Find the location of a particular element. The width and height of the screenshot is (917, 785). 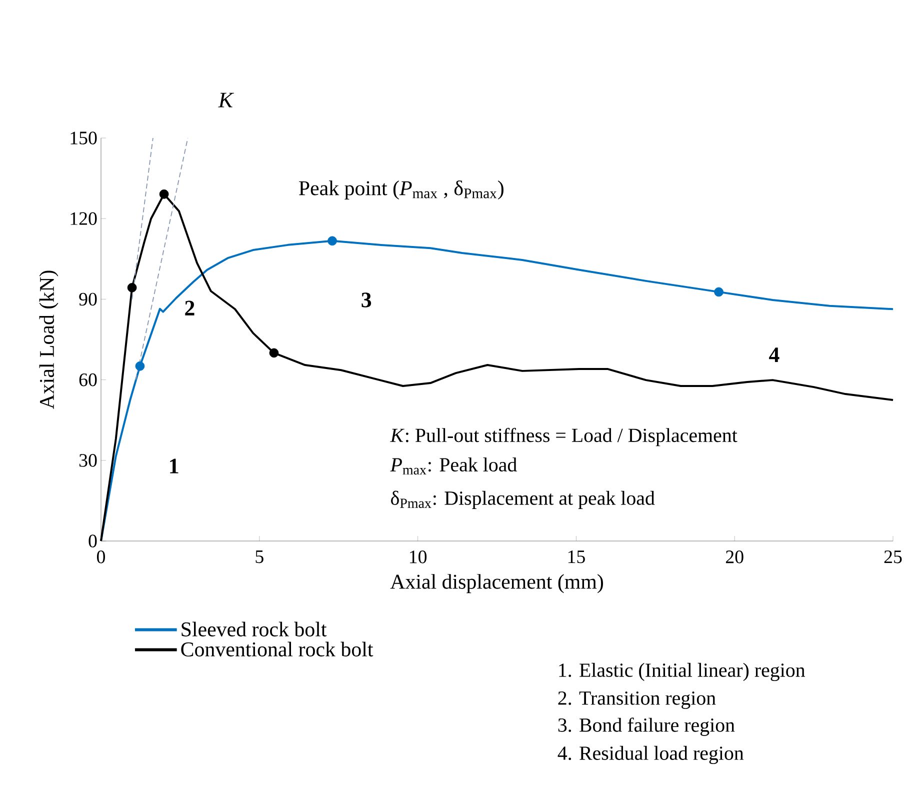

x-tick-label: 15 is located at coordinates (576, 557).